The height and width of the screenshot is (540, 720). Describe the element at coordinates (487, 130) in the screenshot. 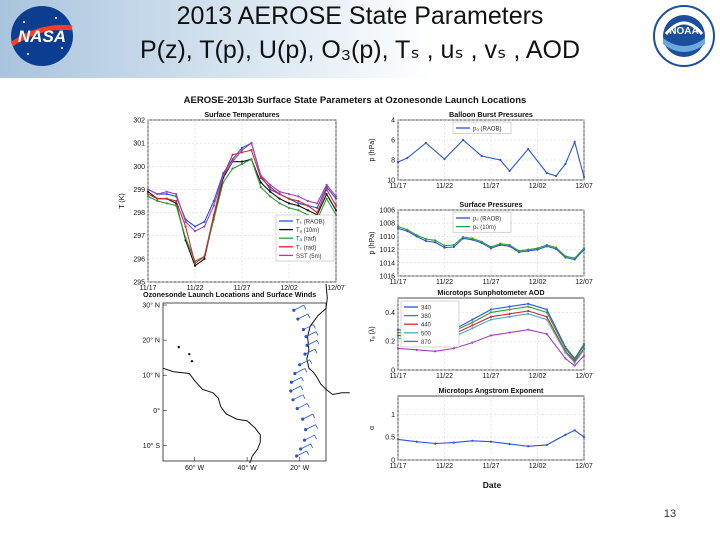

I see `legend-label: p₀ (RAOB)` at that location.